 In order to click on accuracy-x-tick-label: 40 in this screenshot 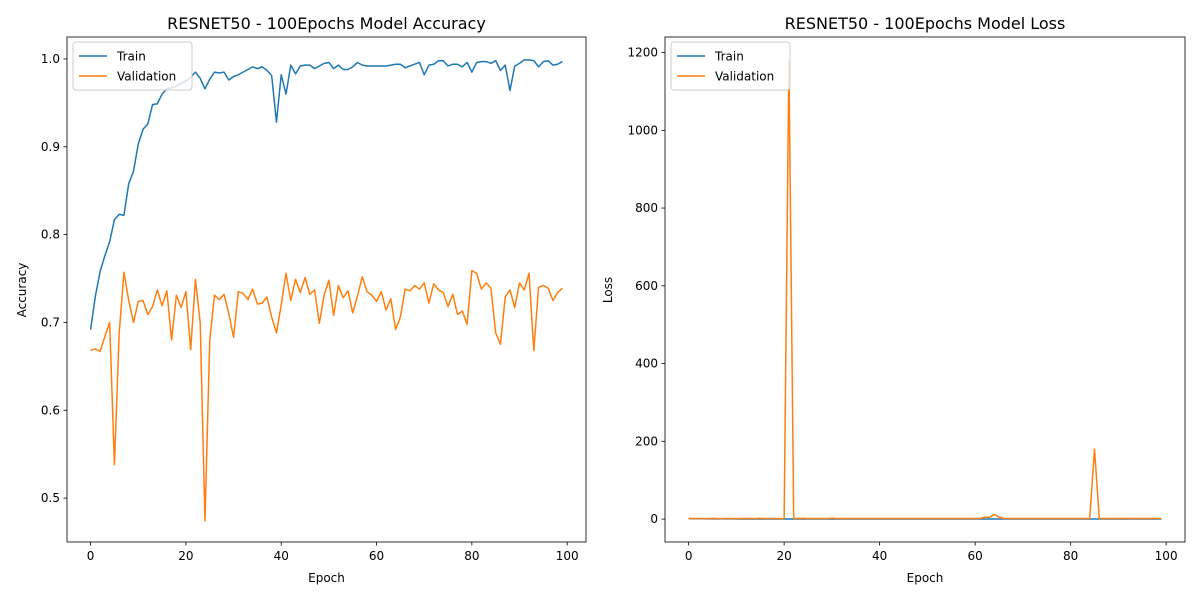, I will do `click(281, 556)`.